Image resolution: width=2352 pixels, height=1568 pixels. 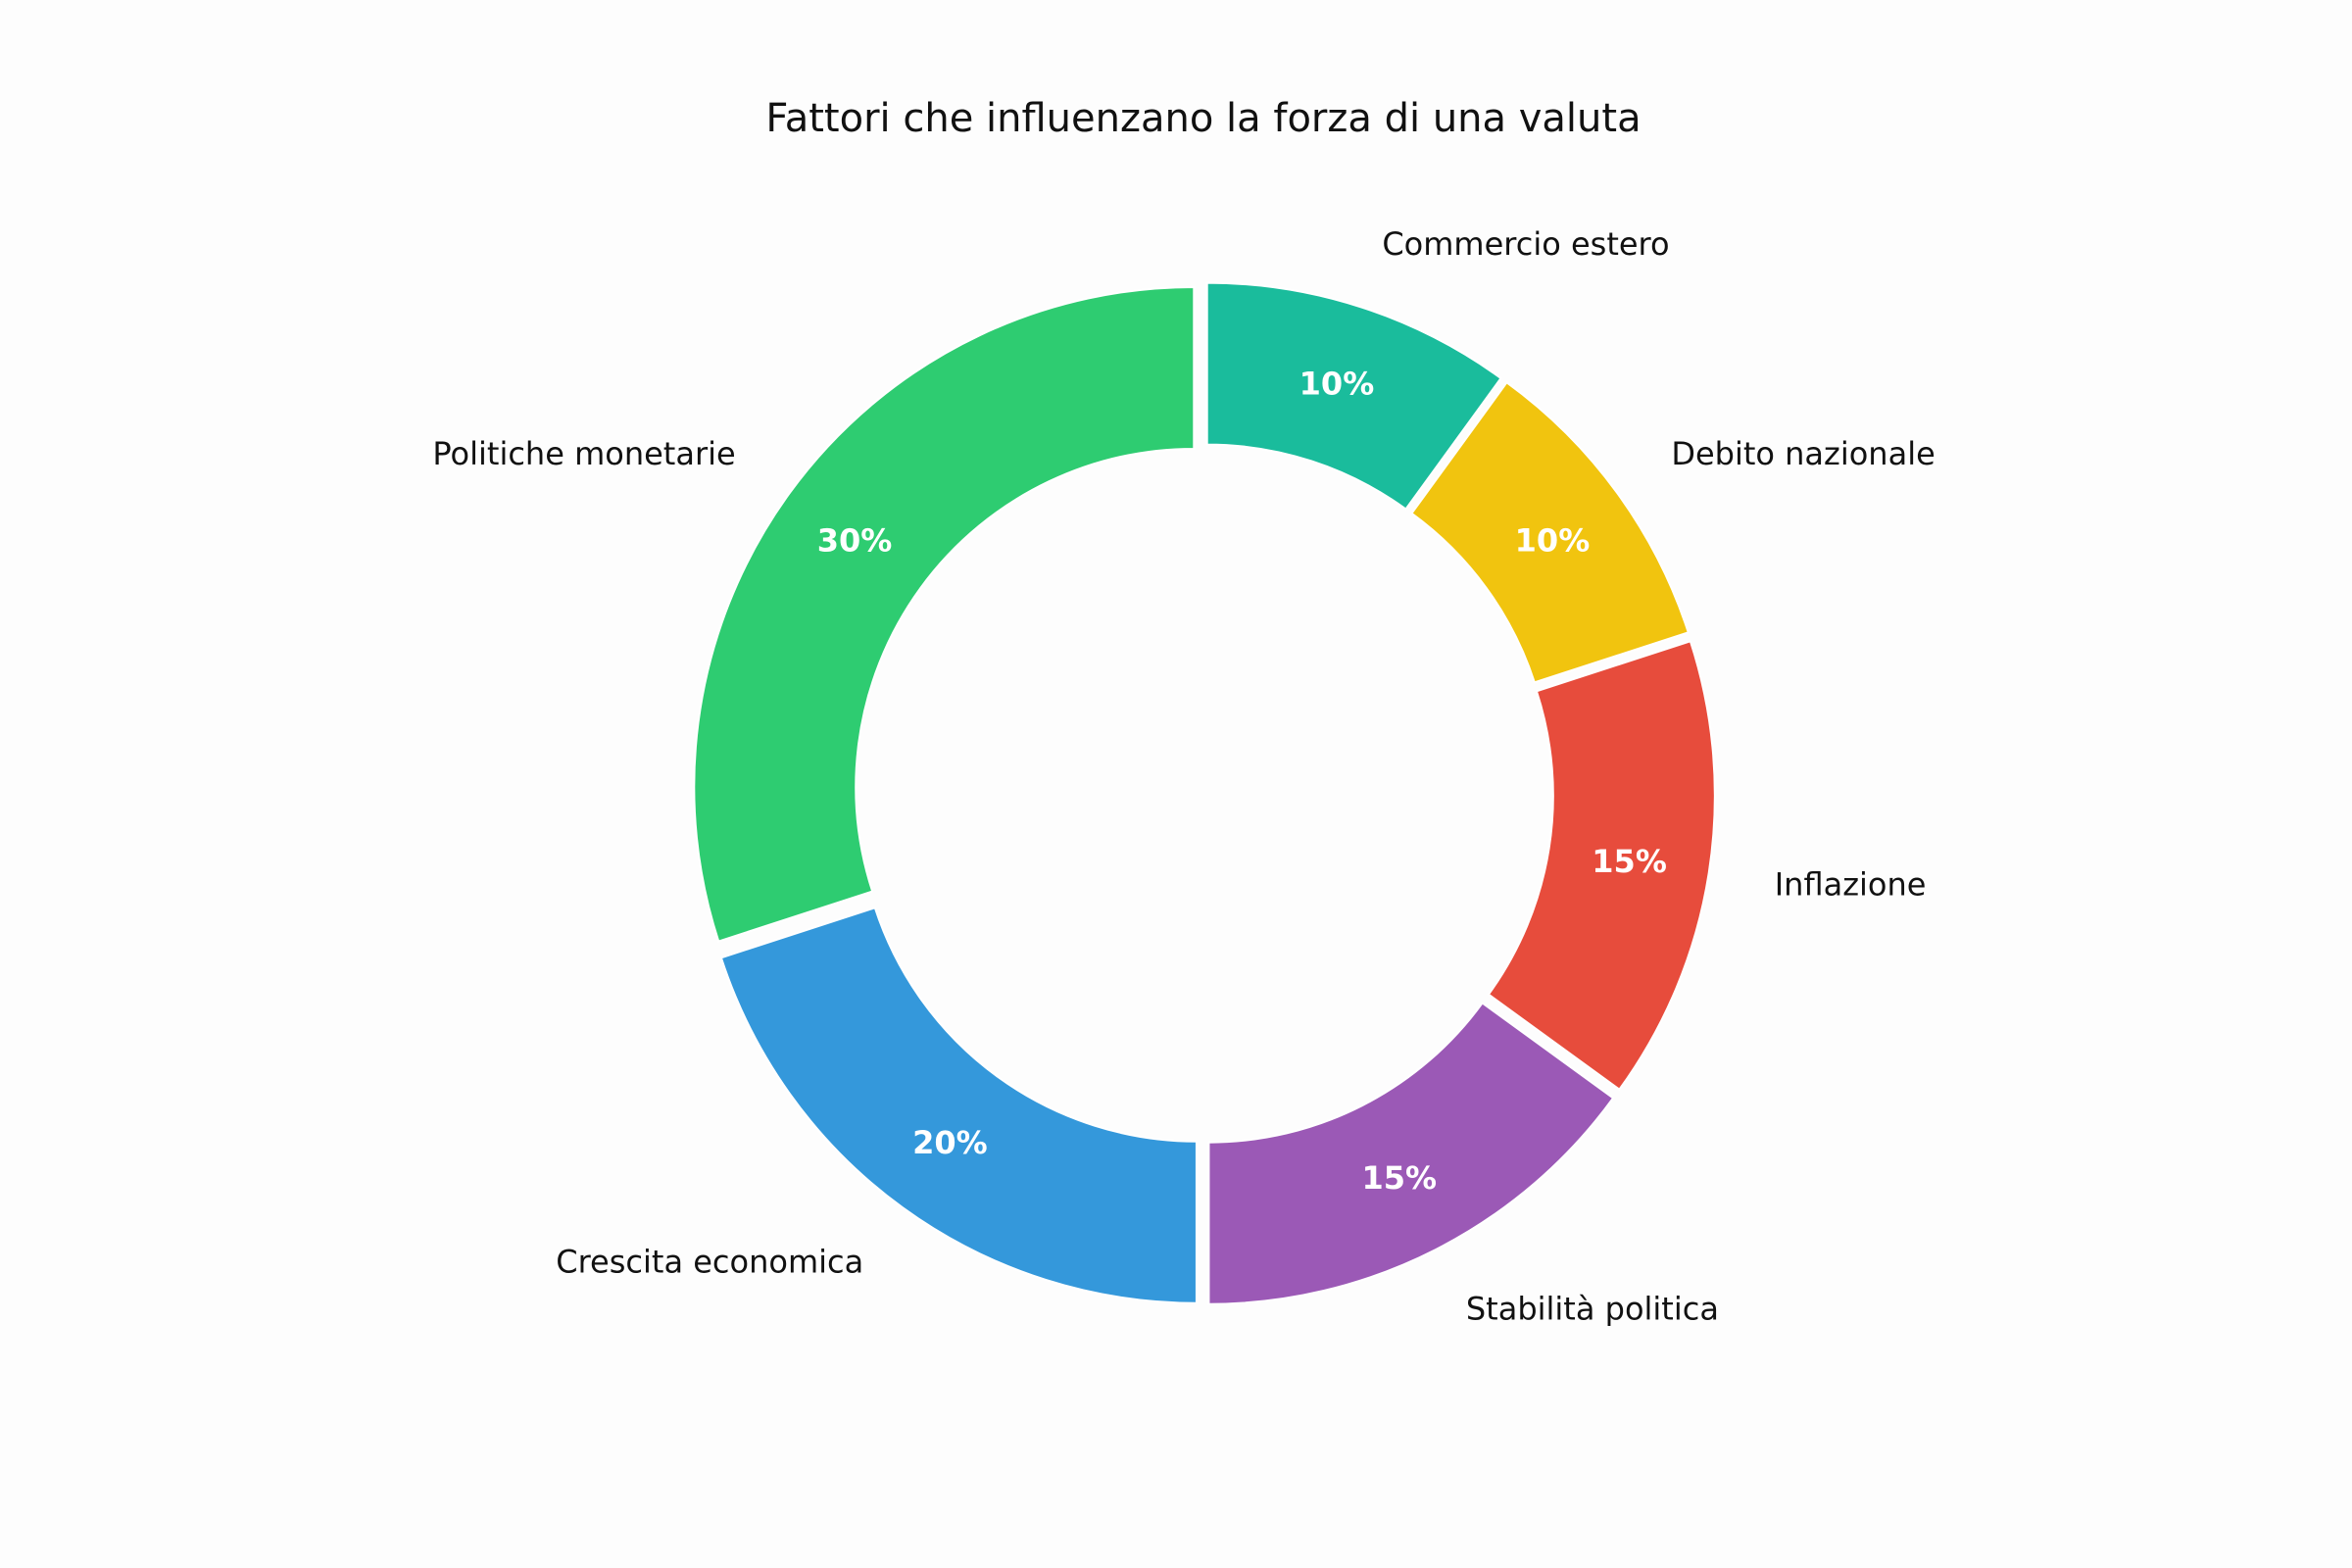 What do you see at coordinates (944, 614) in the screenshot?
I see `slice-politiche-monetarie` at bounding box center [944, 614].